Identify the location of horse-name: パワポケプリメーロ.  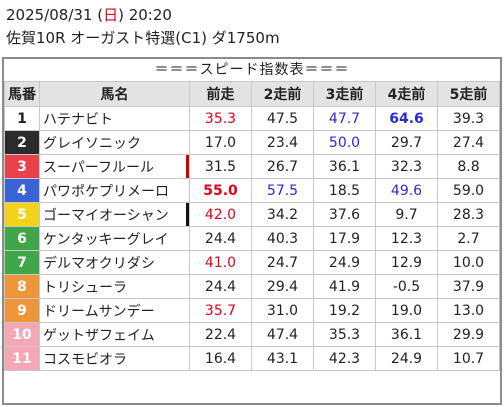
(114, 190).